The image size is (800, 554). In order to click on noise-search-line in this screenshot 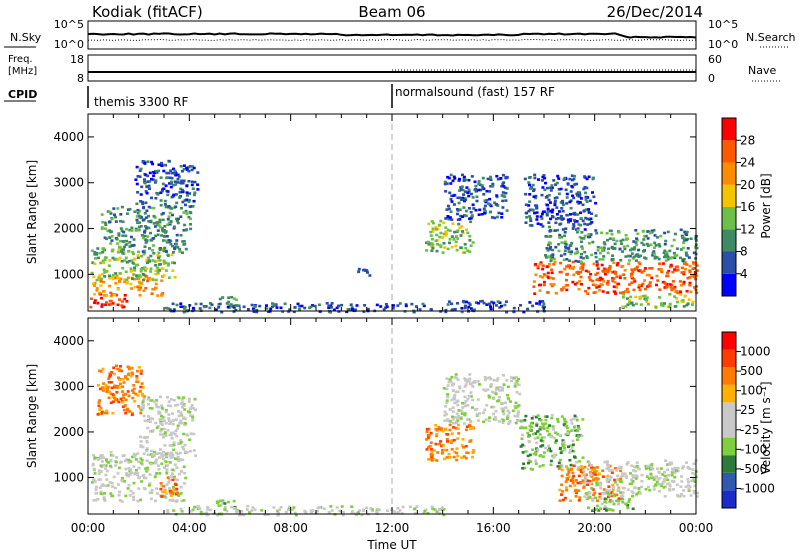, I will do `click(392, 40)`.